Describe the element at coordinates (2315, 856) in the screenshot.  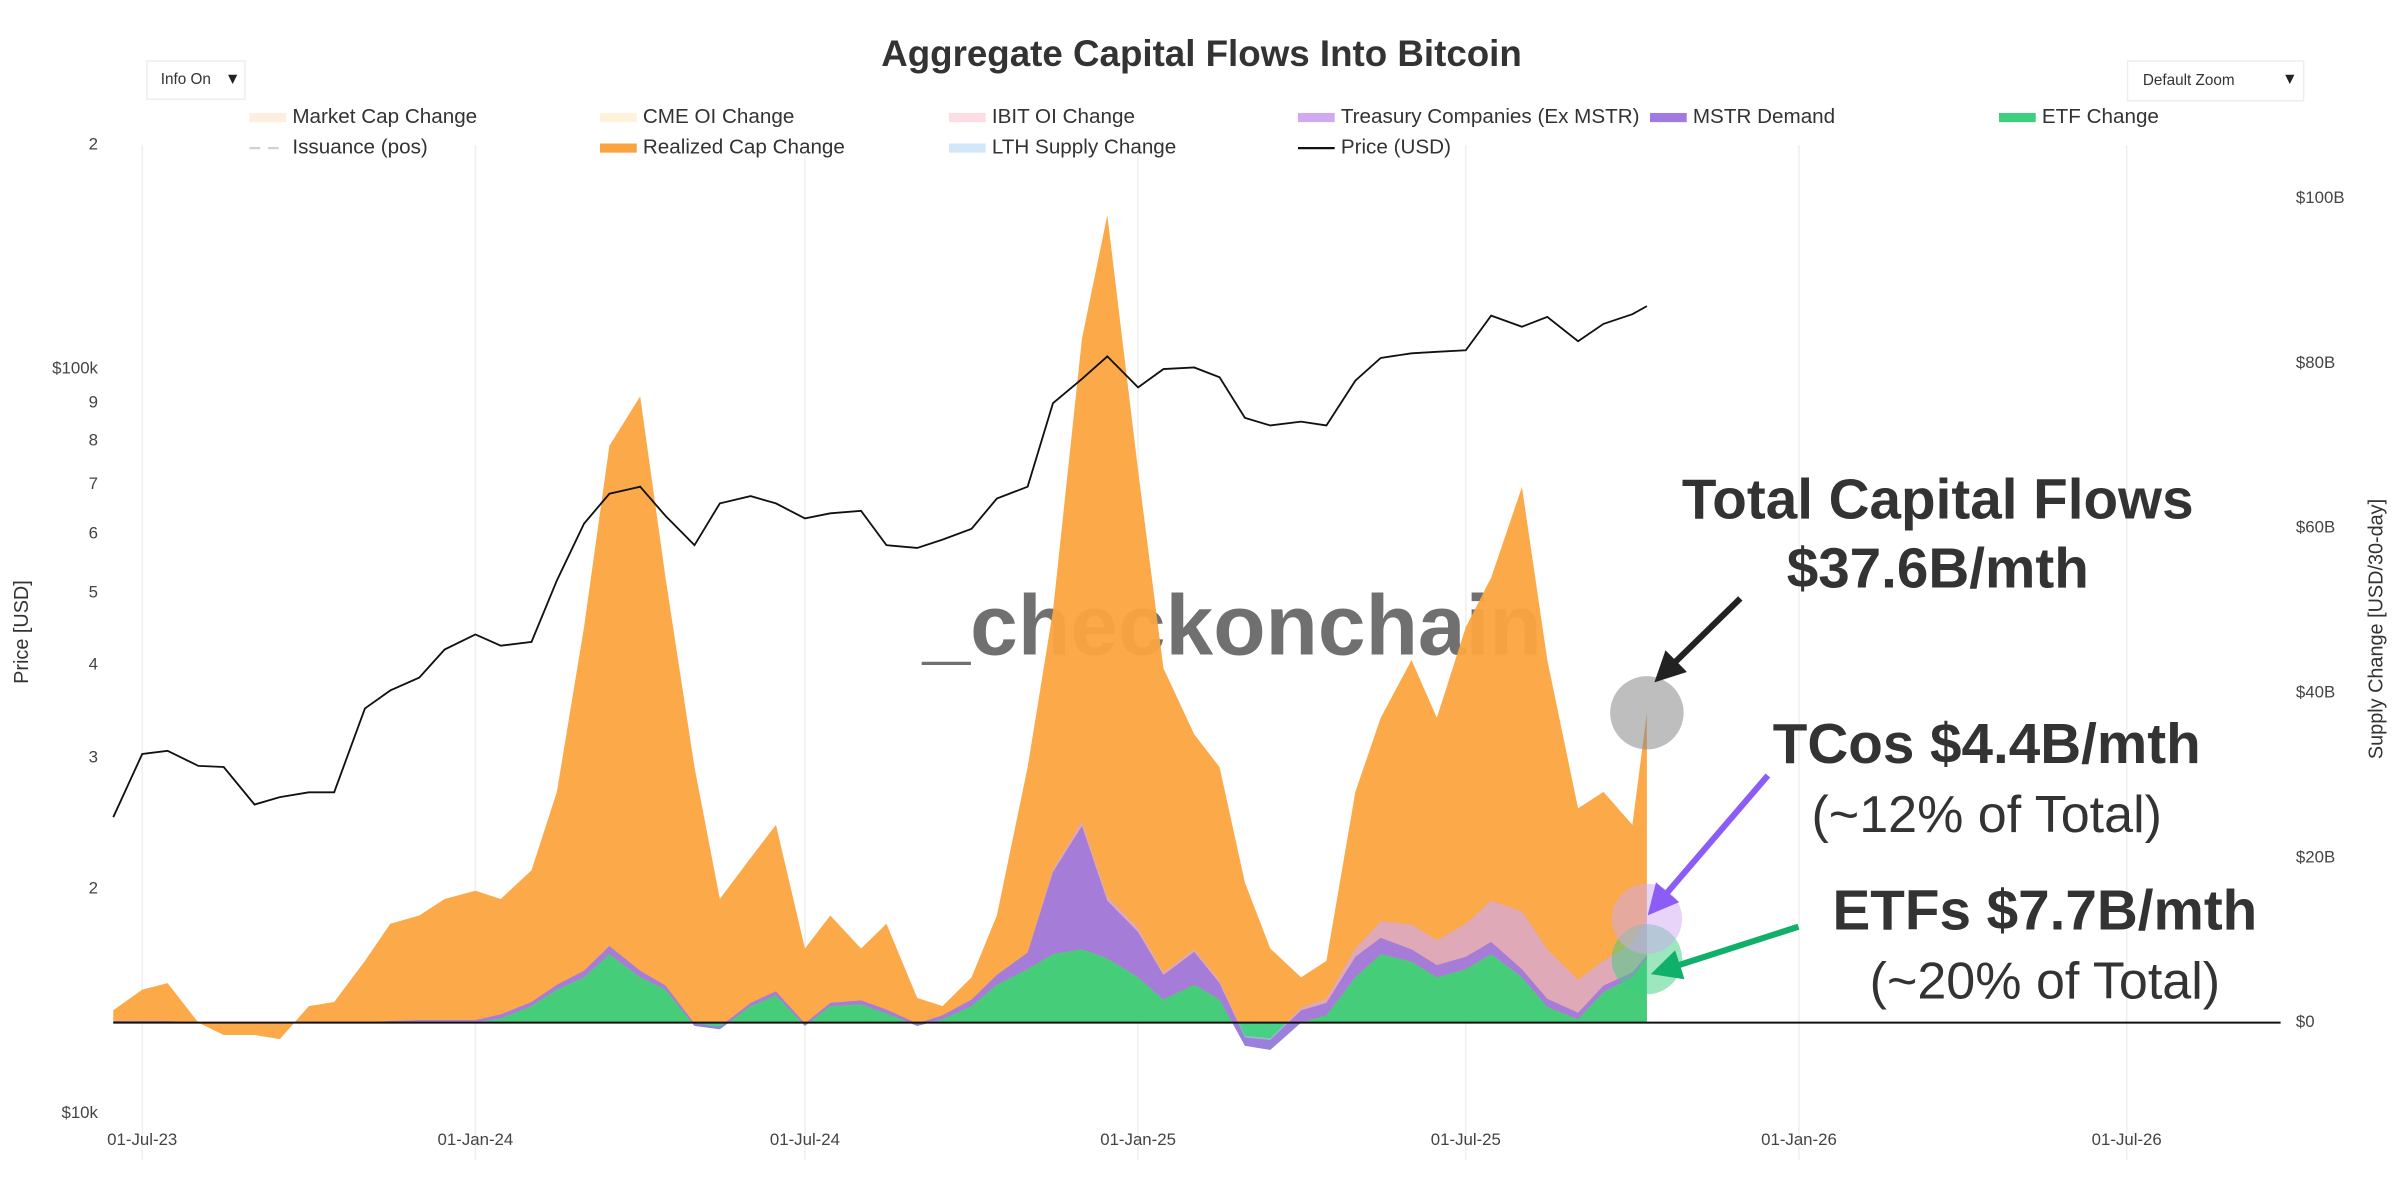
I see `y2-tick-label: $20B` at that location.